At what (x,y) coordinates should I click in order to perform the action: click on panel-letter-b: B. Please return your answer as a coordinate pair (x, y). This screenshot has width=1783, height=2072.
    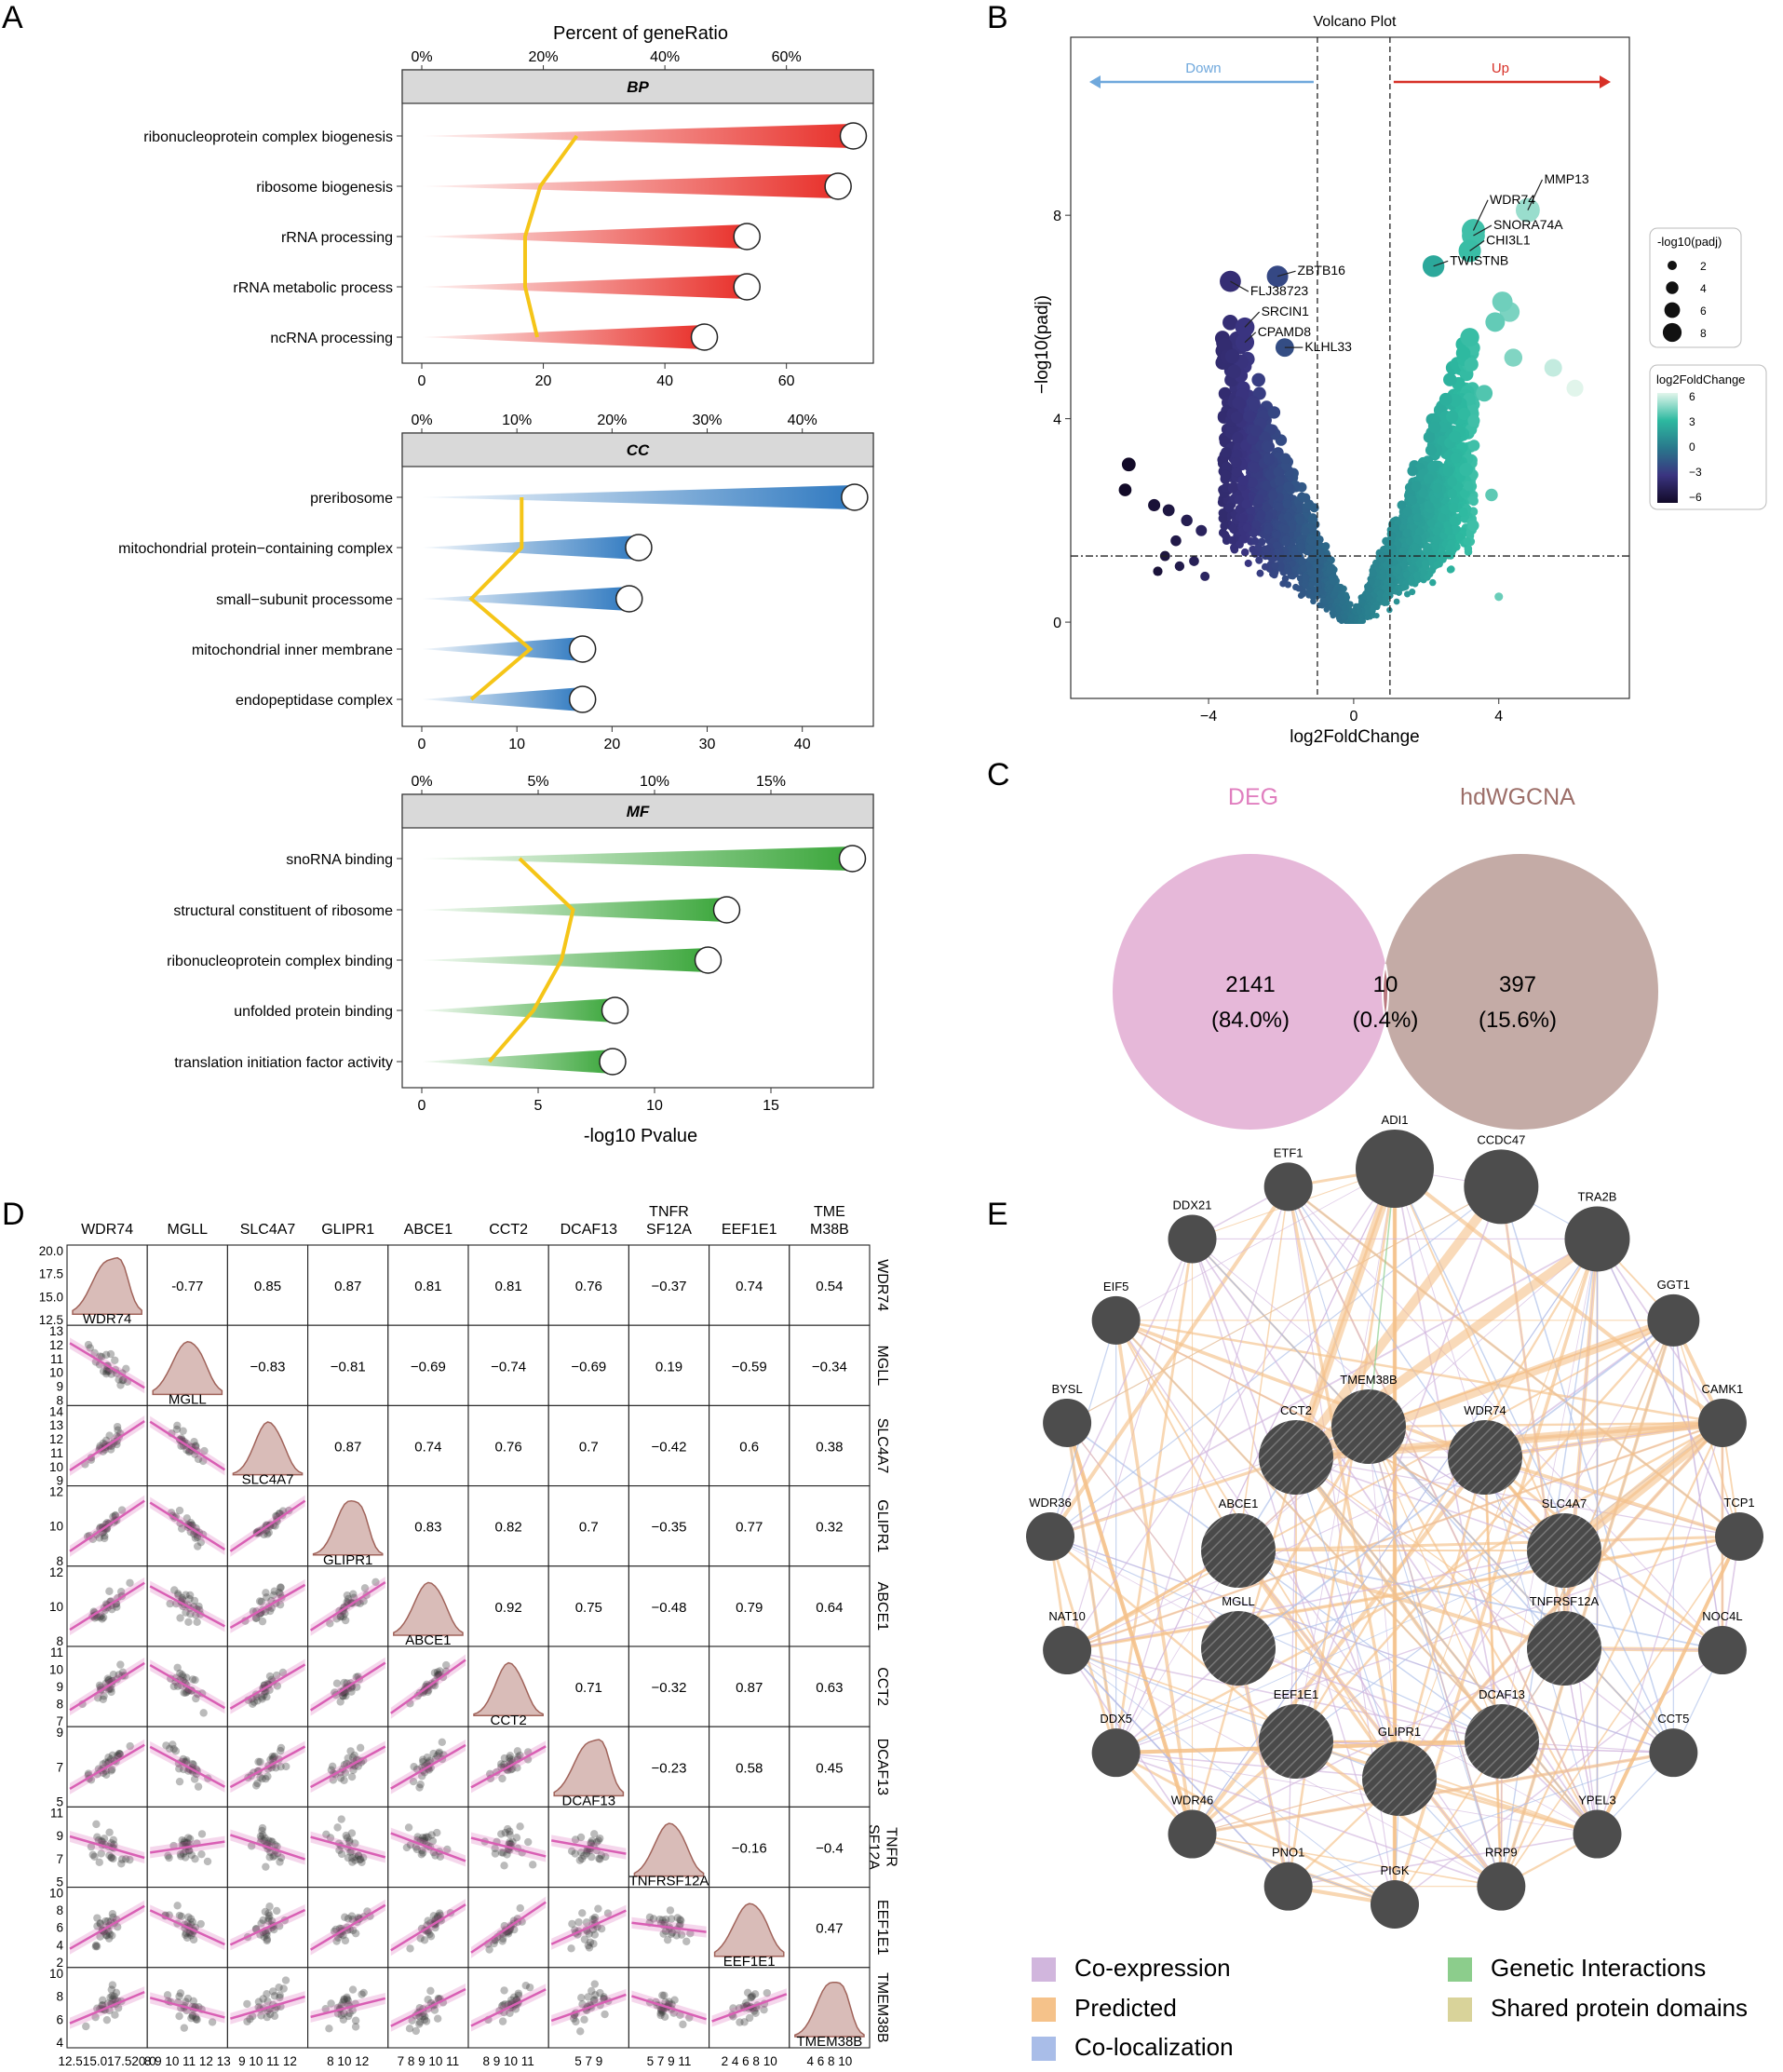
    Looking at the image, I should click on (998, 17).